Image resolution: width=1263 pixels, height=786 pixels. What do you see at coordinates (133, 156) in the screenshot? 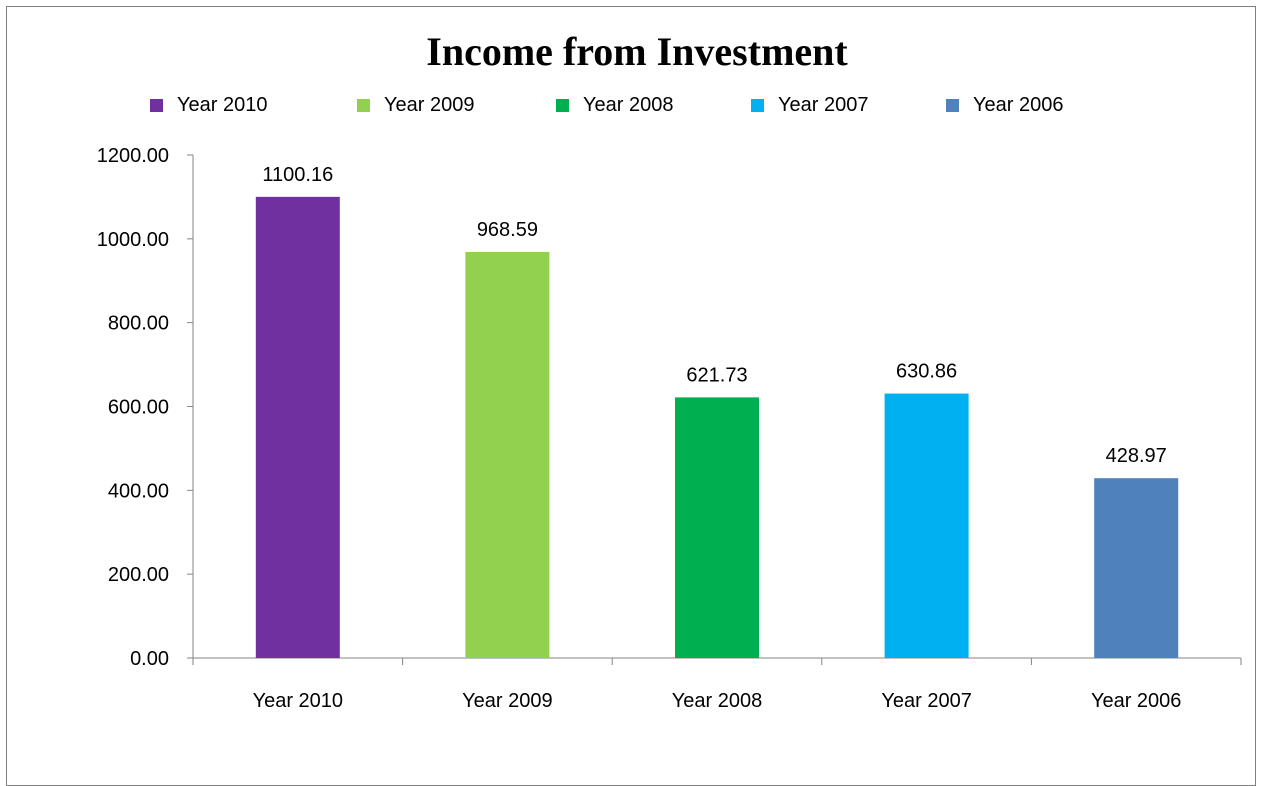
I see `y-tick-label: 1200.00` at bounding box center [133, 156].